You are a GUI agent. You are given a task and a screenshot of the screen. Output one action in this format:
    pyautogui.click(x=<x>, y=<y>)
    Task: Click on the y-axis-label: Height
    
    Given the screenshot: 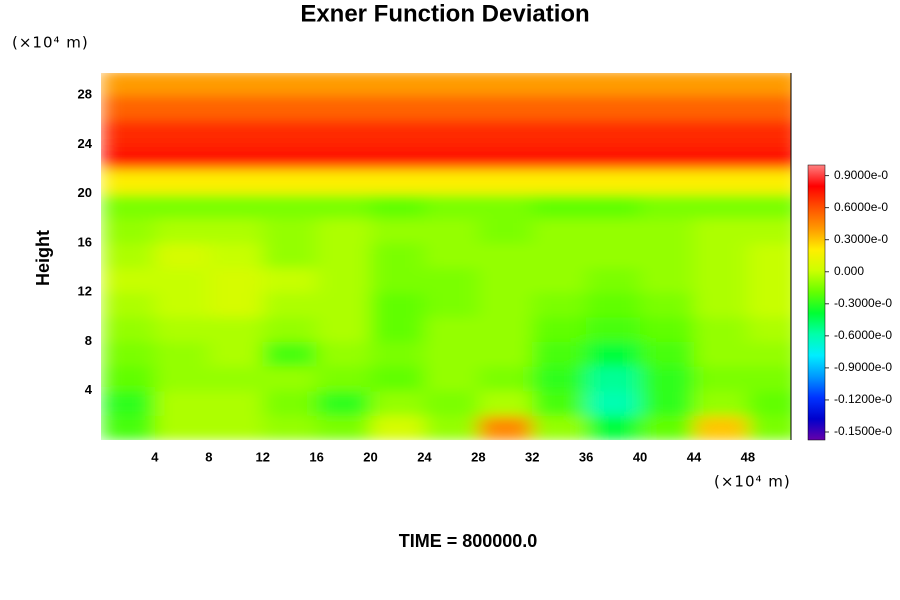 What is the action you would take?
    pyautogui.click(x=43, y=258)
    